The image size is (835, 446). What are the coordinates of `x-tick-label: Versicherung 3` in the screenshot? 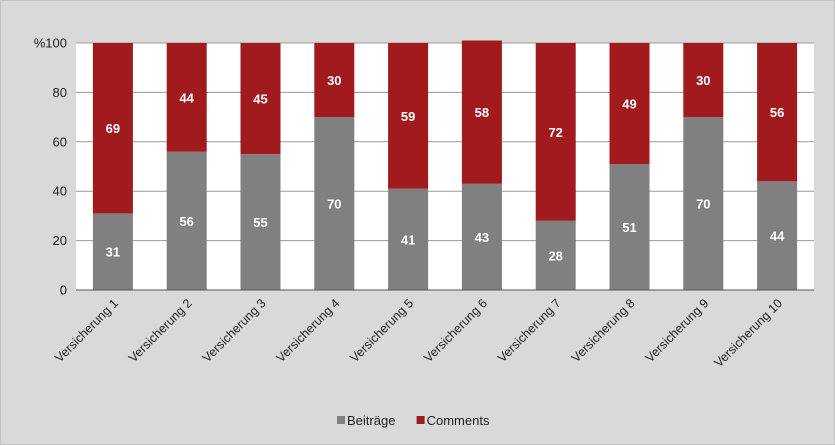 It's located at (234, 330).